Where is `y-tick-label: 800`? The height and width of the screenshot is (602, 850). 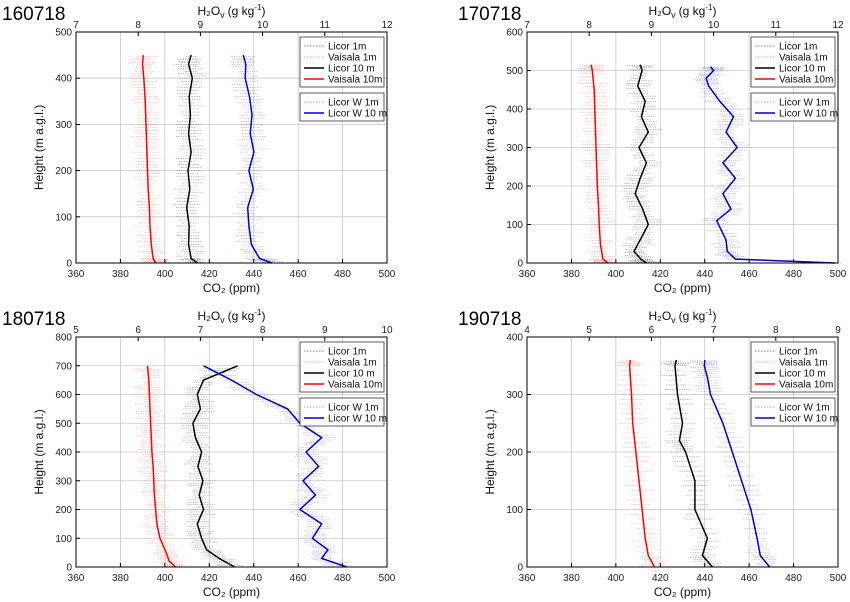 y-tick-label: 800 is located at coordinates (63, 338).